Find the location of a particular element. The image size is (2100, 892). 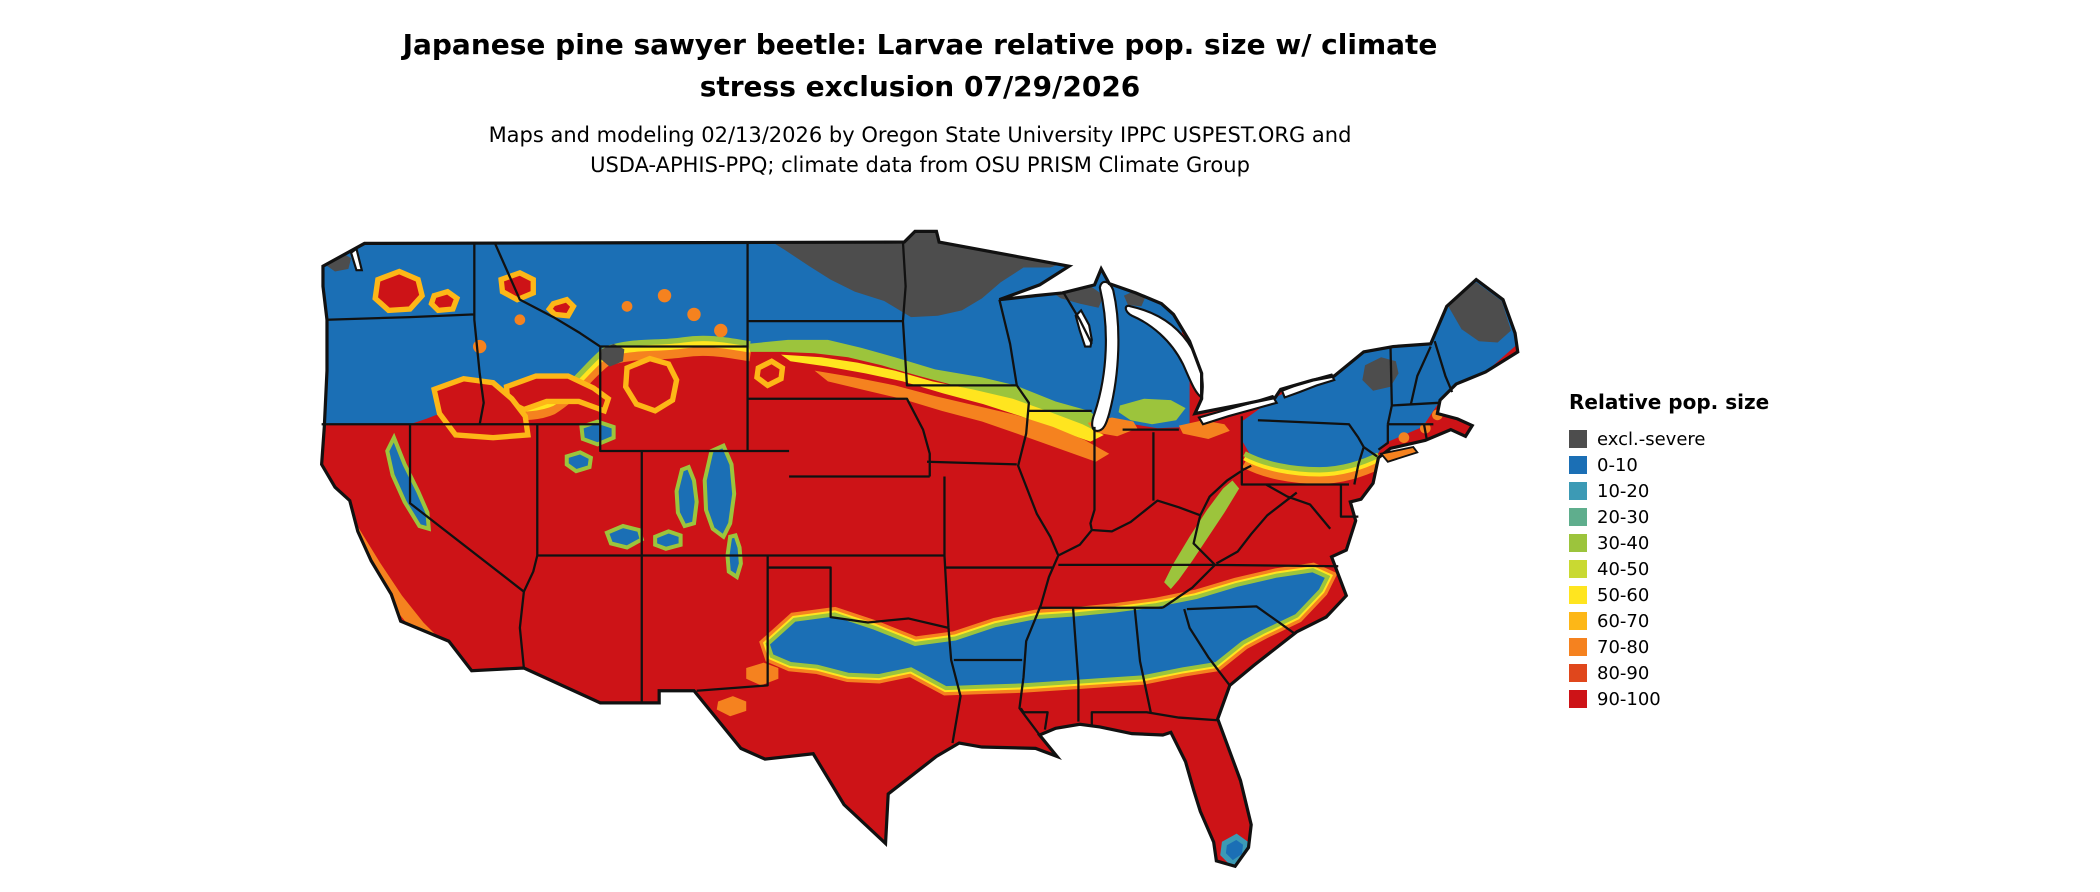

legend-label: 70-80 is located at coordinates (1623, 647).